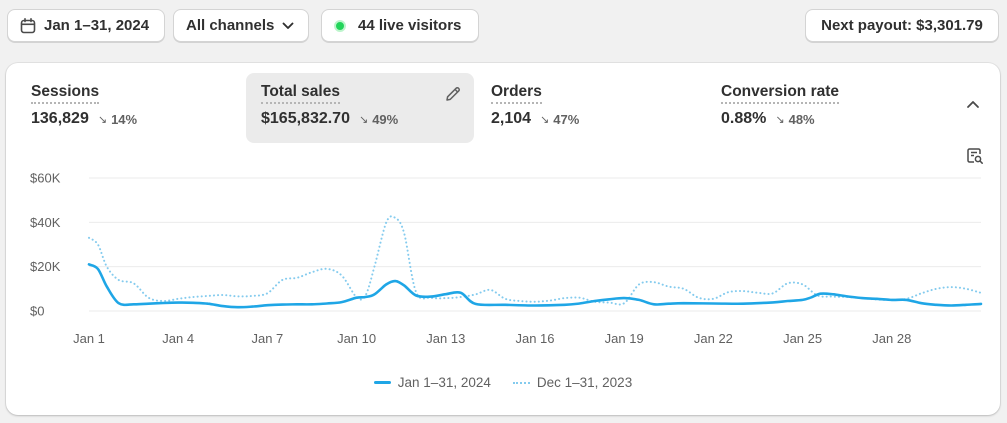 The image size is (1007, 423). I want to click on next-payout-button: Next payout: $3,301.79, so click(902, 25).